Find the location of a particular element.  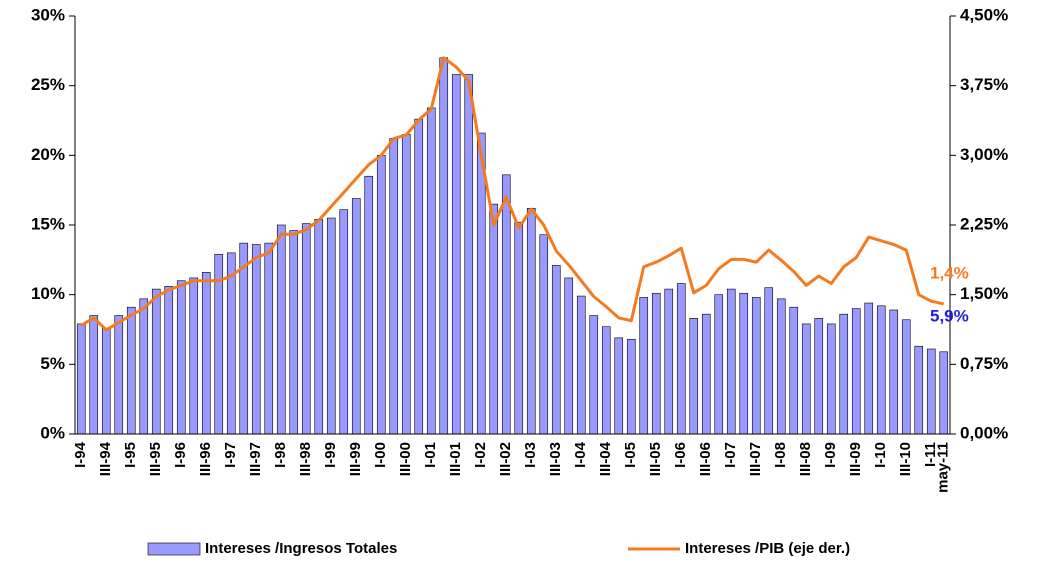

x-tick-label: III-03 is located at coordinates (555, 459).